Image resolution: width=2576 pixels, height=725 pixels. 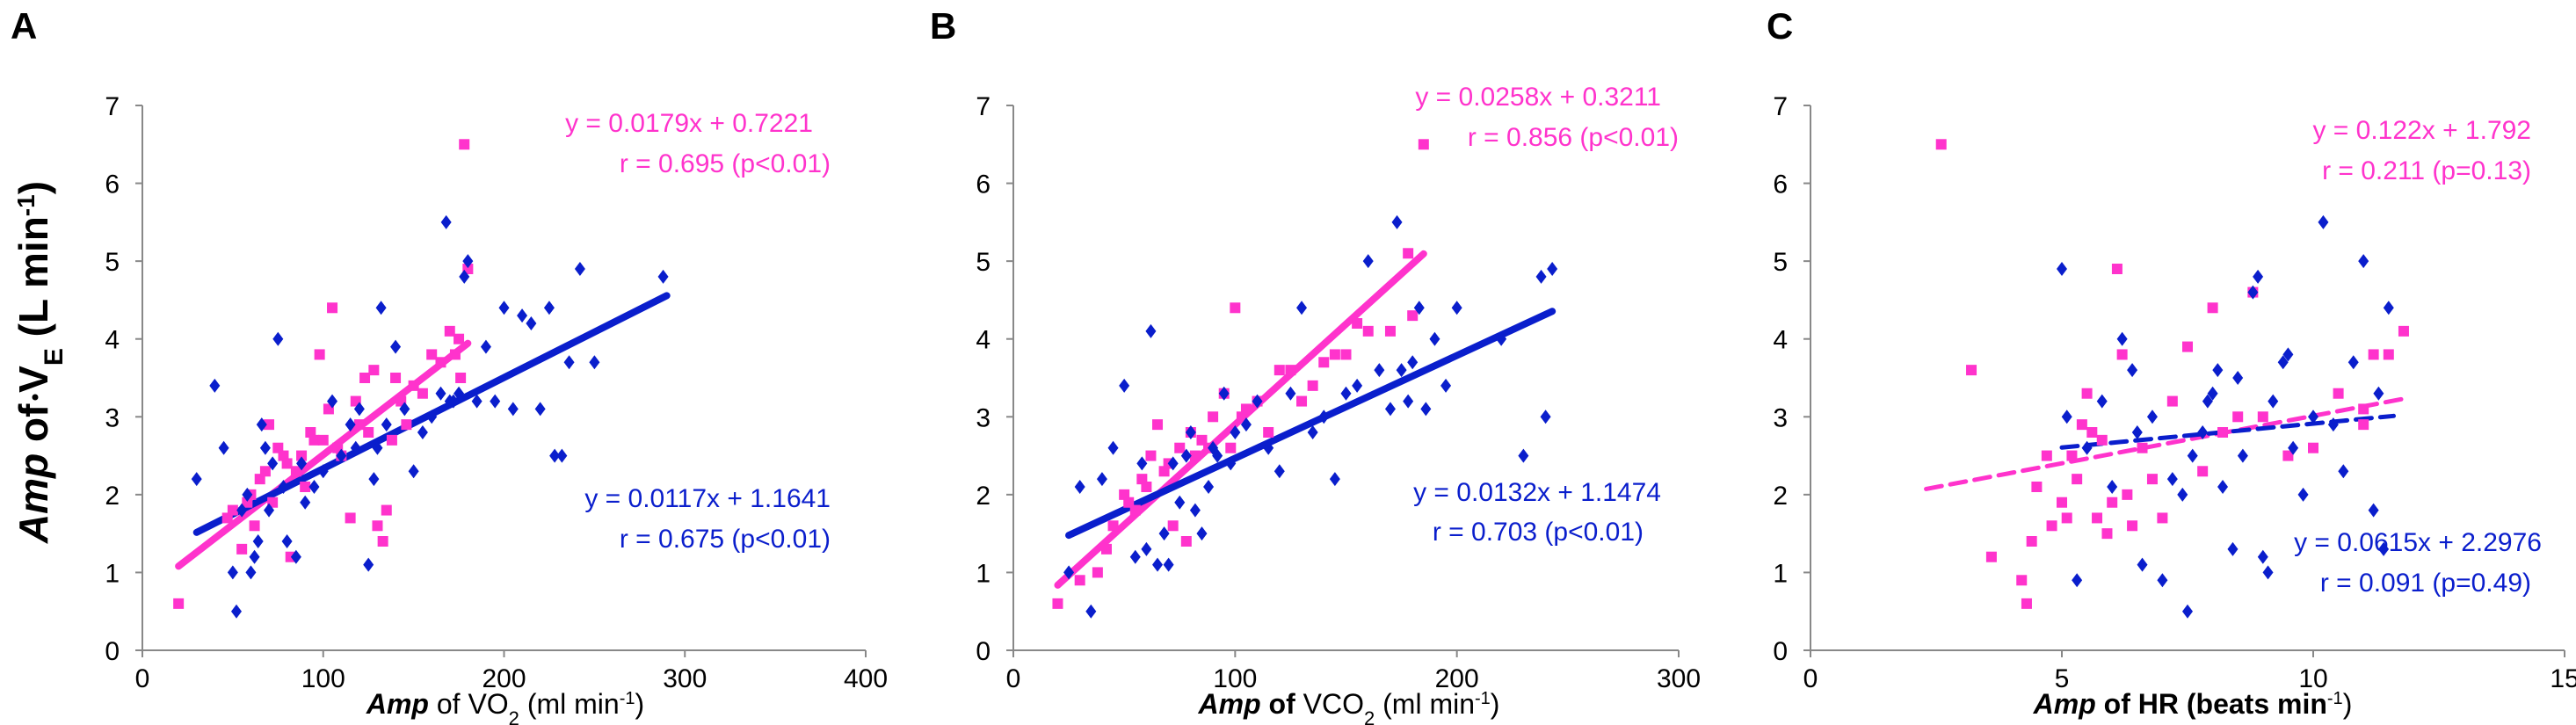 I want to click on svg-text: Amp of VCO2 (ml min-1), so click(x=1349, y=706).